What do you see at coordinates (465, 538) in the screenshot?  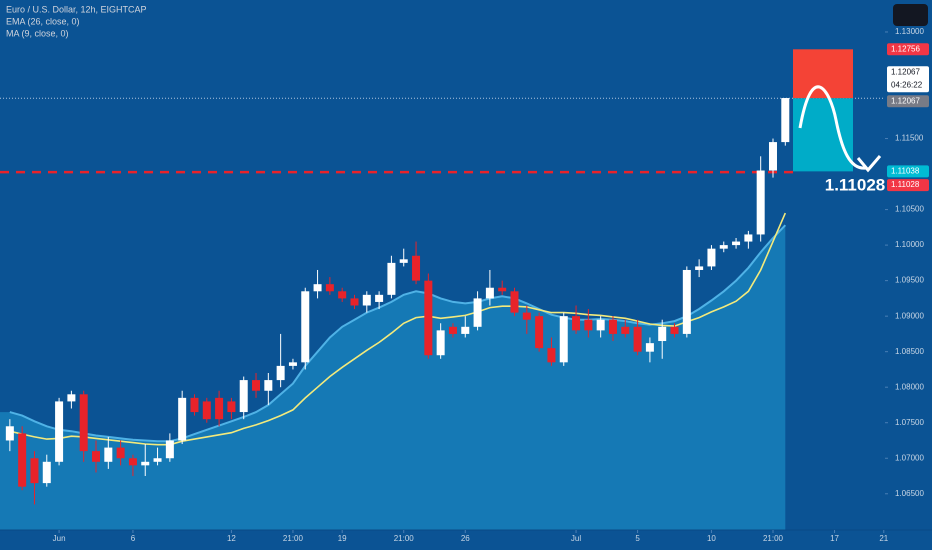 I see `x-tick-label: 26` at bounding box center [465, 538].